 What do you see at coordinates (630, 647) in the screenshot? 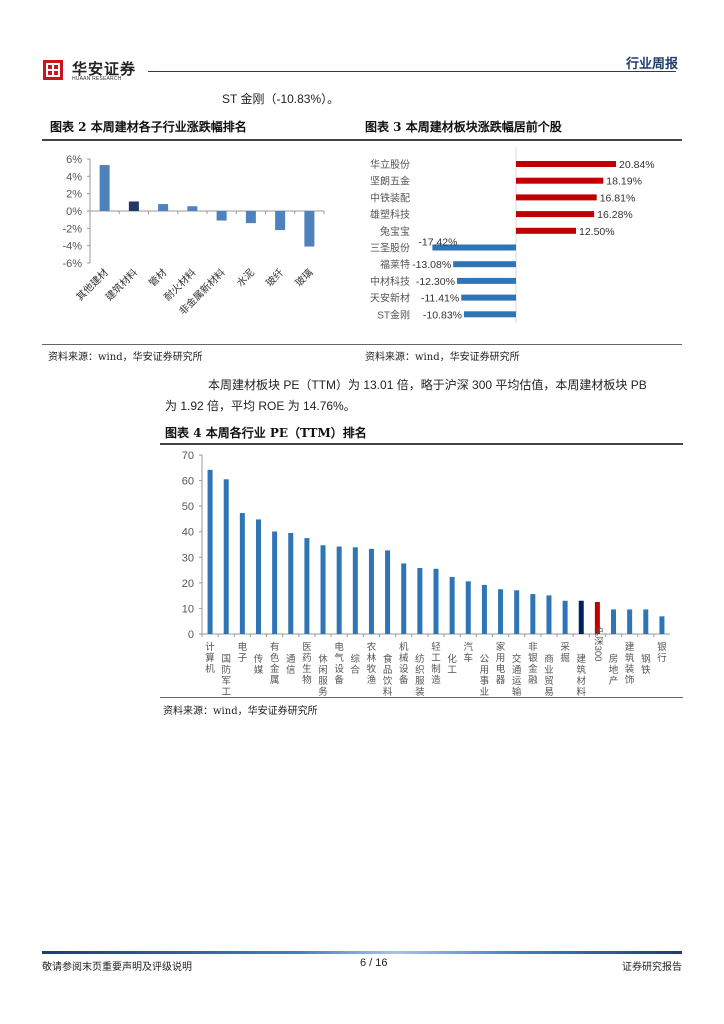
I see `svg-text: 建` at bounding box center [630, 647].